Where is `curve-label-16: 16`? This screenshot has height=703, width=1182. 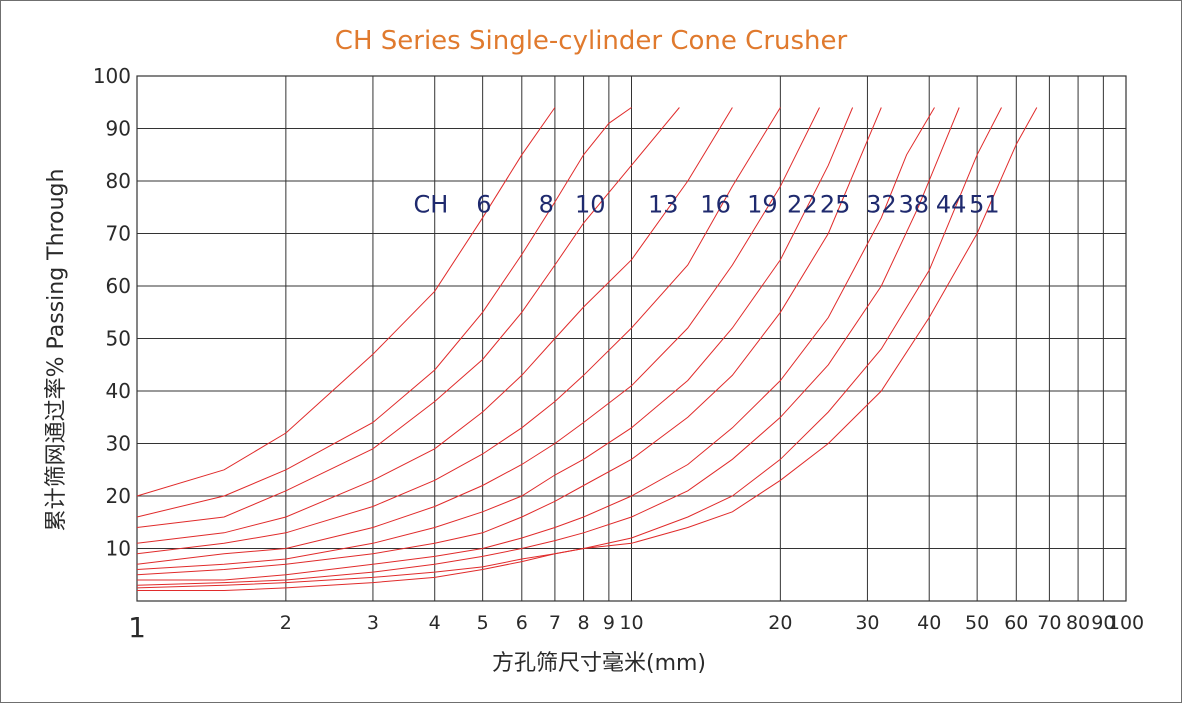 curve-label-16: 16 is located at coordinates (715, 205).